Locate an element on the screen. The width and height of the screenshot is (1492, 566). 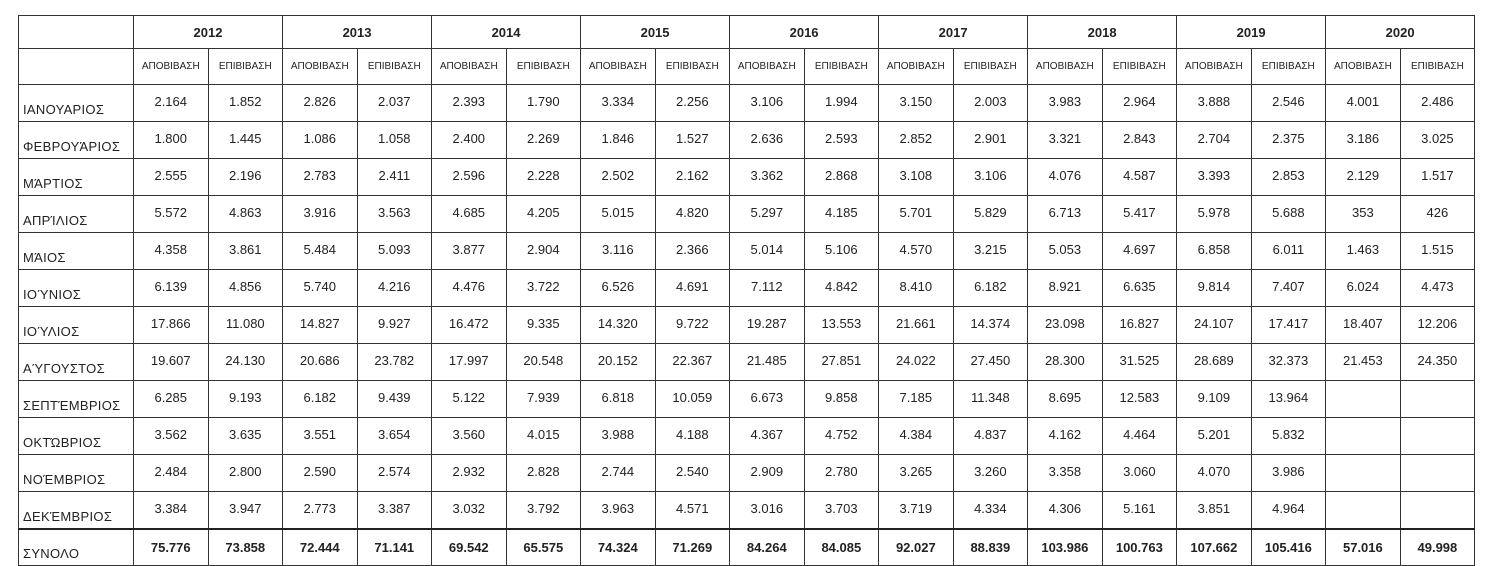
value-cell: 24.107 is located at coordinates (1214, 325).